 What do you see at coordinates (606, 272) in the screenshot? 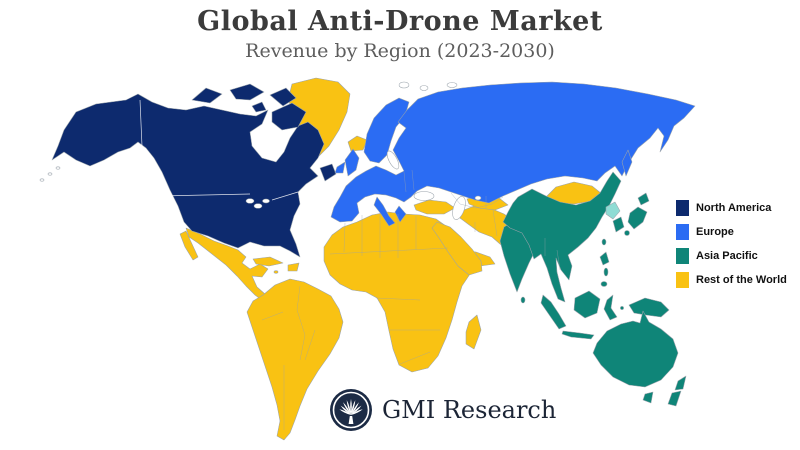
I see `map-philippines-south` at bounding box center [606, 272].